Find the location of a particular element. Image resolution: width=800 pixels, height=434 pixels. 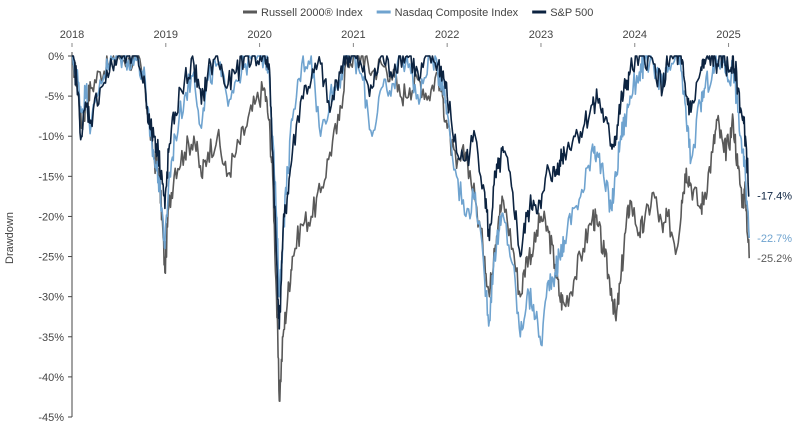

y-tick-label: -30% is located at coordinates (51, 298).